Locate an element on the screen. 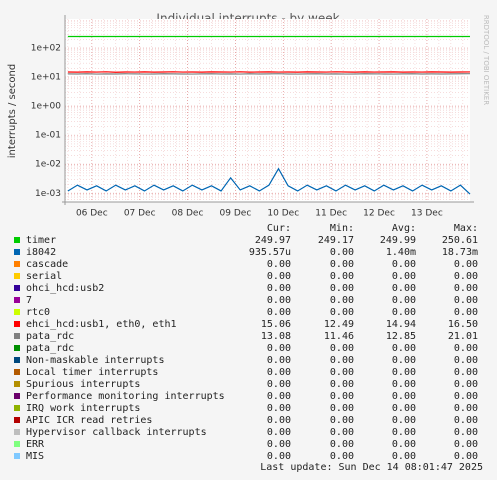  legend-name: ERR is located at coordinates (35, 444).